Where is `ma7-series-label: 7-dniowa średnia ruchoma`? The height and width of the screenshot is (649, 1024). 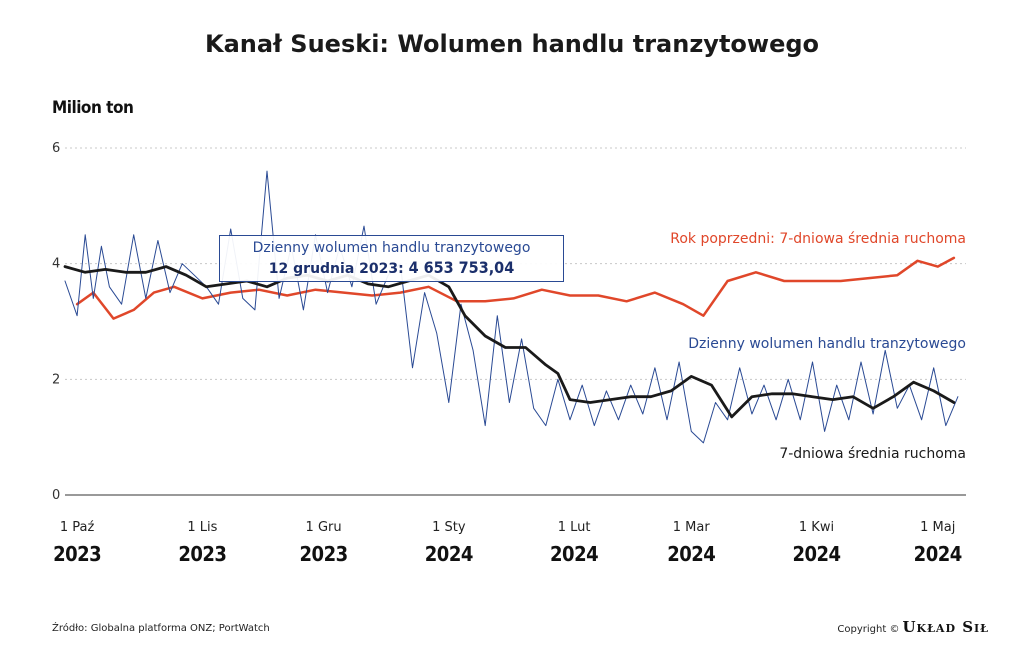
ma7-series-label: 7-dniowa średnia ruchoma is located at coordinates (872, 454).